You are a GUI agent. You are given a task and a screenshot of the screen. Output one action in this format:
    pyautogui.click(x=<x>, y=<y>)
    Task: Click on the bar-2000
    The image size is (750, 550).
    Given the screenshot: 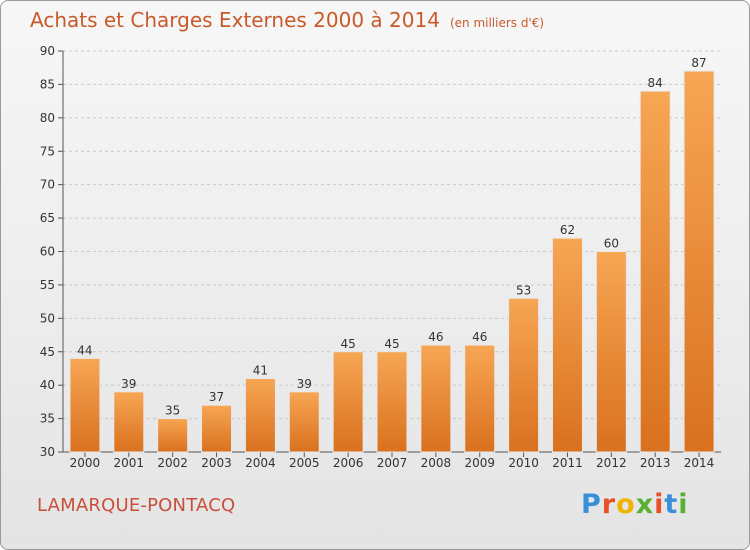 What is the action you would take?
    pyautogui.click(x=85, y=405)
    